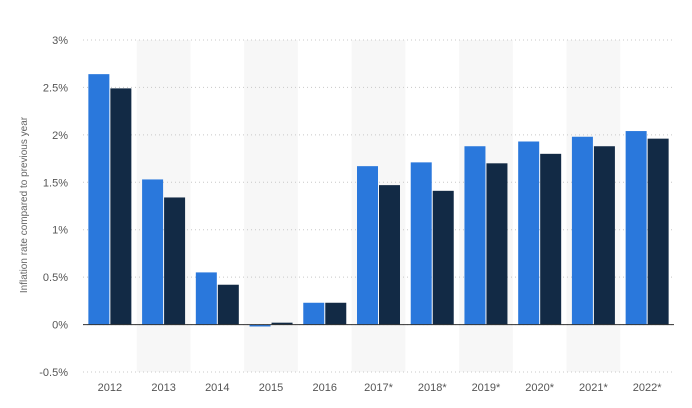 This screenshot has width=692, height=408. What do you see at coordinates (55, 183) in the screenshot?
I see `y-tick-label: 1.5%` at bounding box center [55, 183].